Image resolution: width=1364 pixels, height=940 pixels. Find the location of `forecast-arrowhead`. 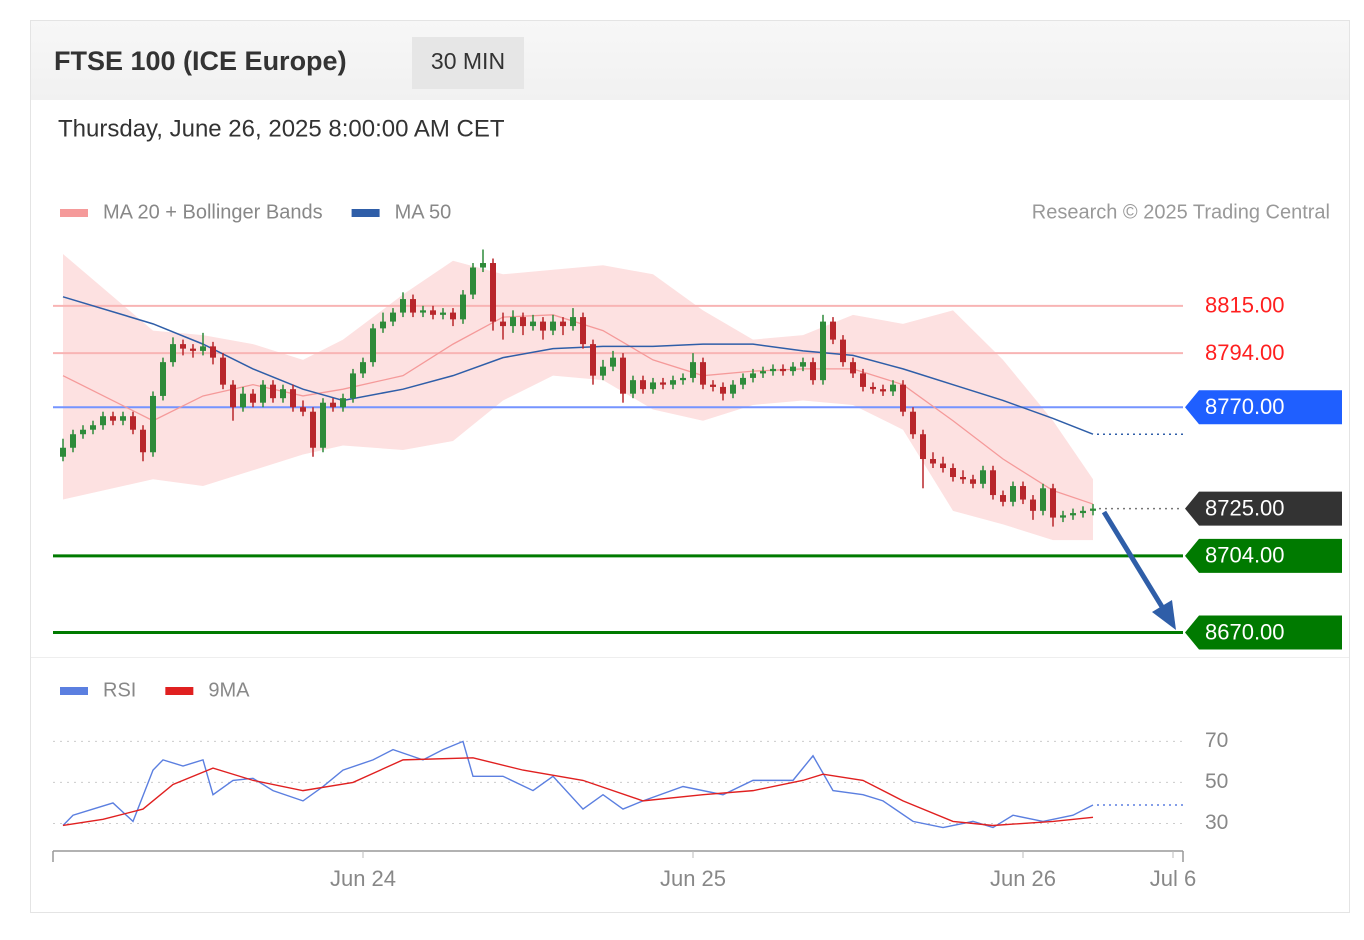

forecast-arrowhead is located at coordinates (1164, 615).